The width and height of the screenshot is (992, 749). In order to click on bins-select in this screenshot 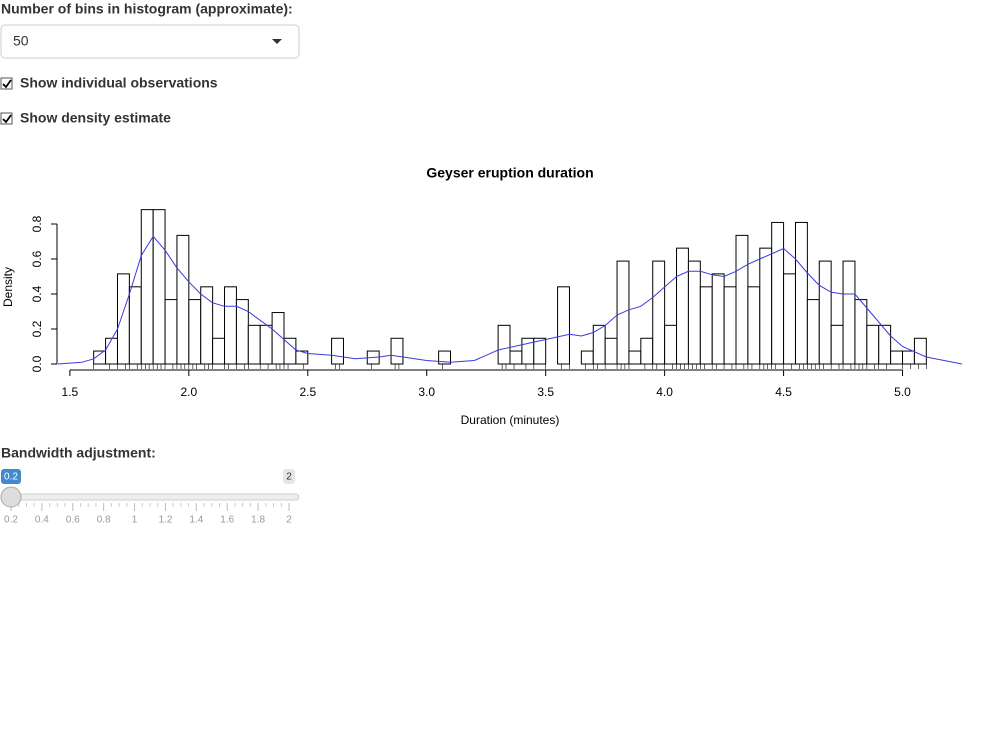, I will do `click(150, 41)`.